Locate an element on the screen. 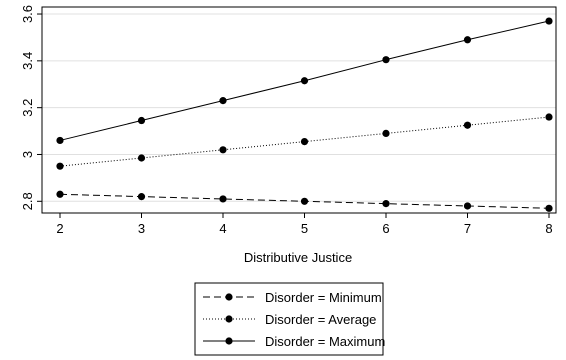 The height and width of the screenshot is (360, 566). series-dotted is located at coordinates (304, 141).